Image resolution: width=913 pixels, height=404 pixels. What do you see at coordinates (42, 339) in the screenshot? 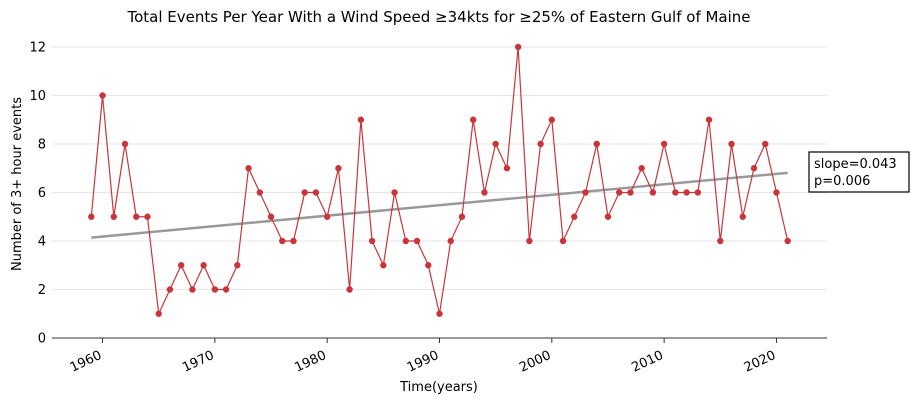
I see `y-tick-label: 0` at bounding box center [42, 339].